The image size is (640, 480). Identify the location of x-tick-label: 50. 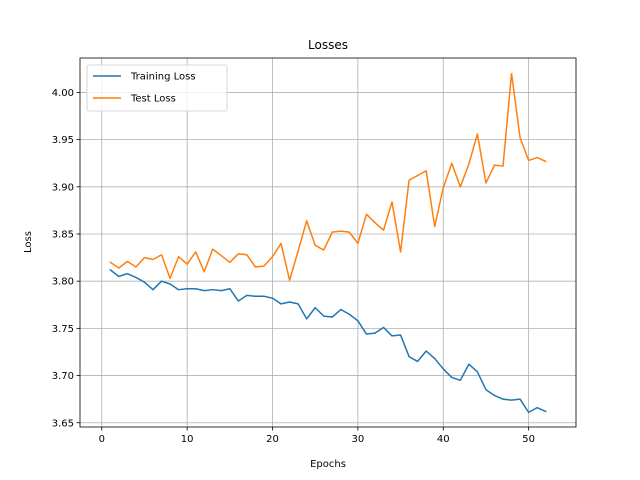
(528, 439).